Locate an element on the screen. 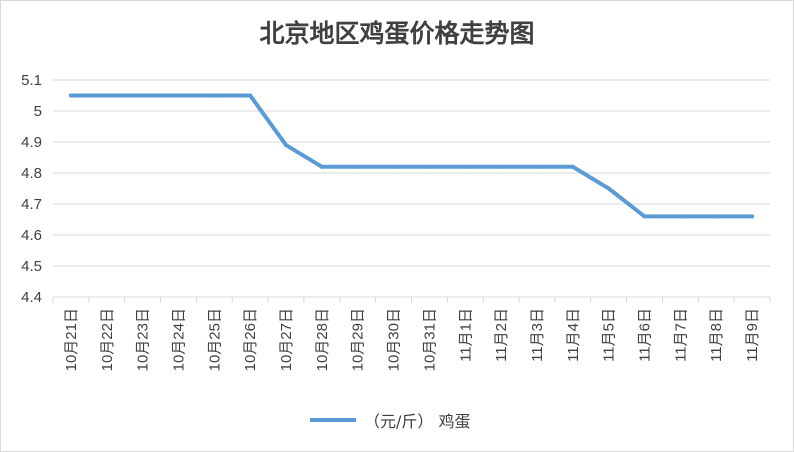  x-tick-label: 11月1日 is located at coordinates (465, 335).